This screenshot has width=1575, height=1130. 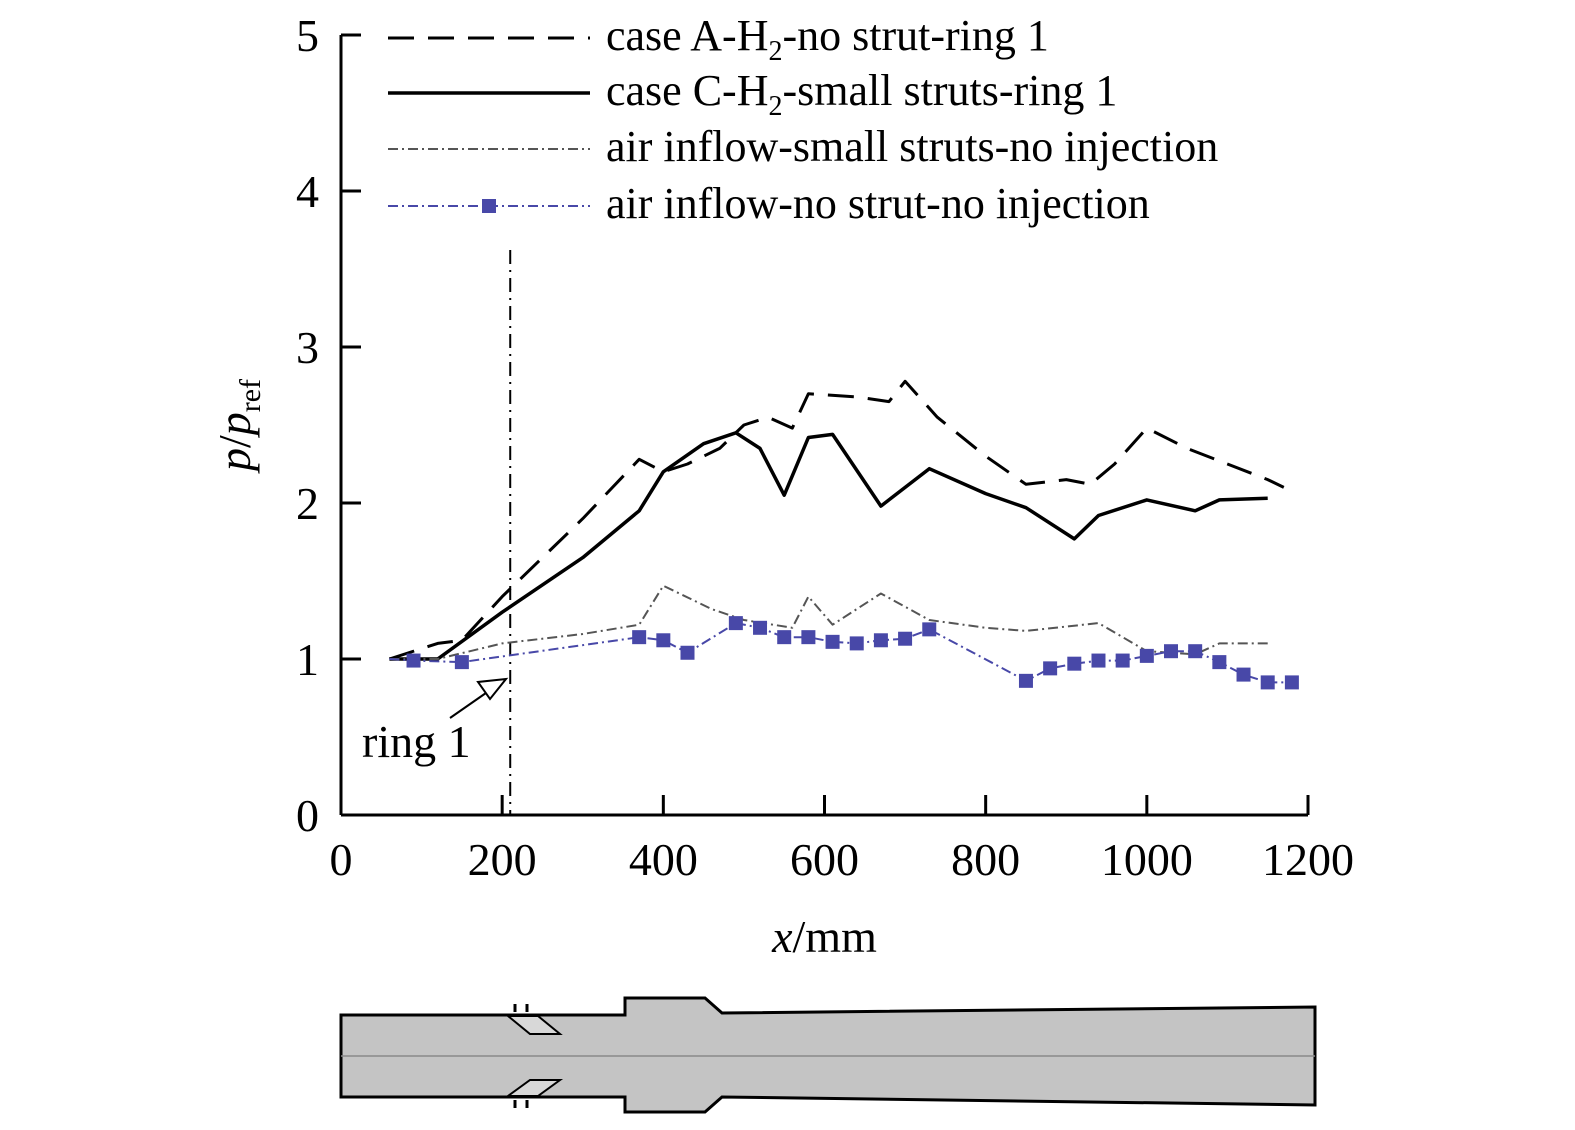 What do you see at coordinates (307, 35) in the screenshot?
I see `y-tick-label: 5` at bounding box center [307, 35].